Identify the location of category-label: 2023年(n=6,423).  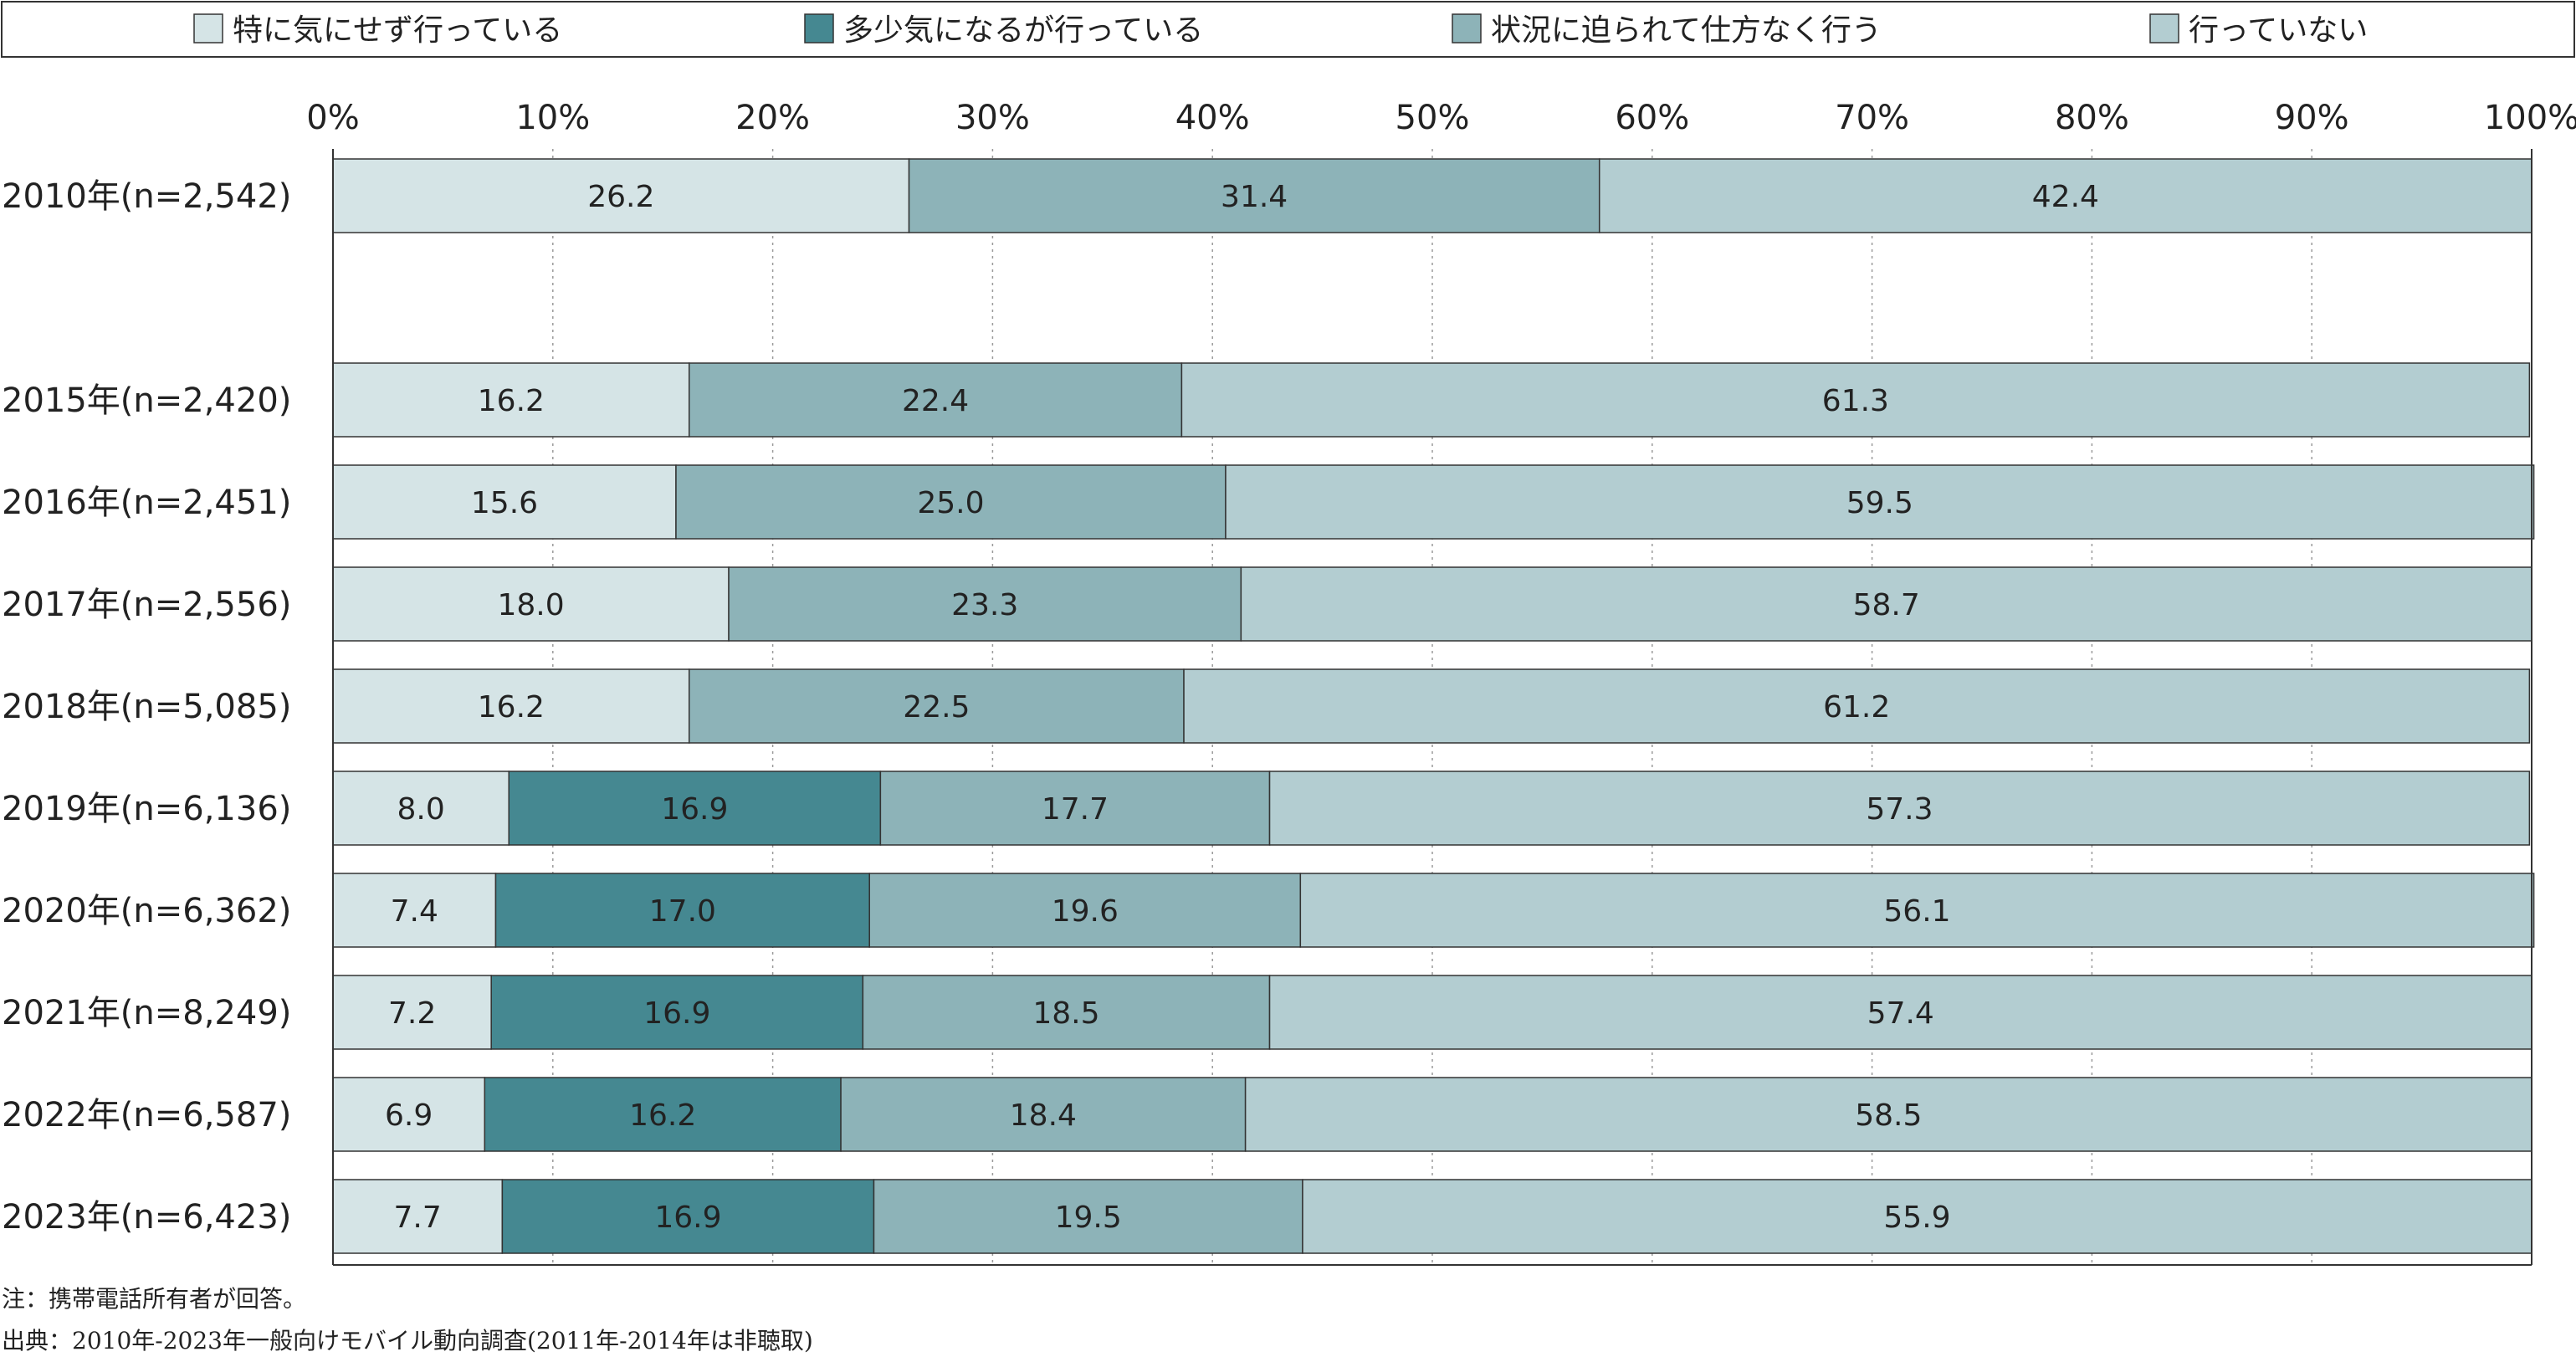
(146, 1217).